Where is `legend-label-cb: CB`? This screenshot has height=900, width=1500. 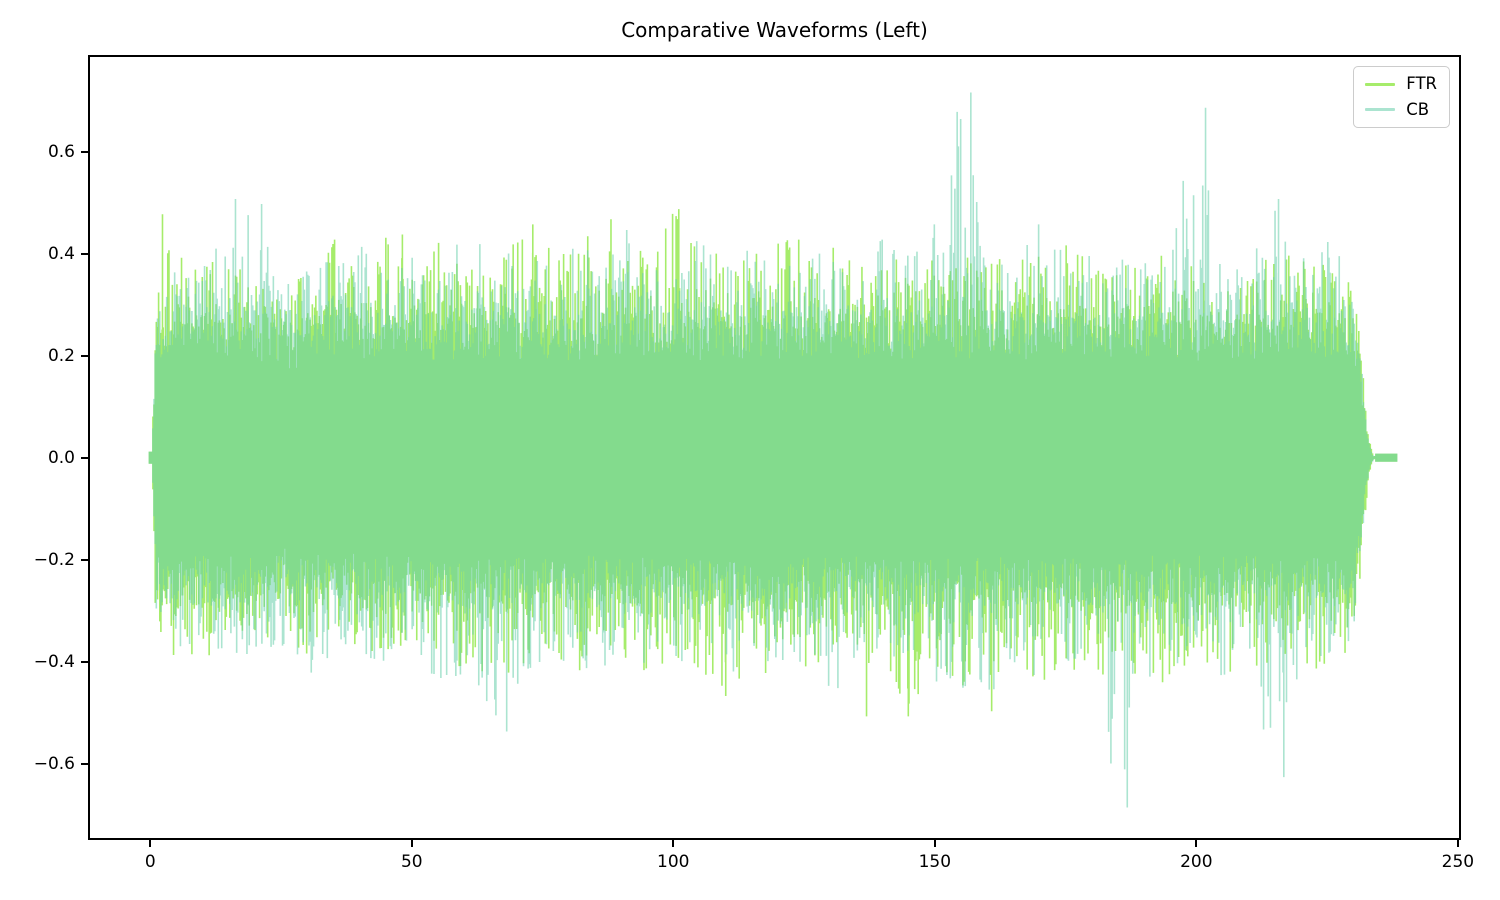
legend-label-cb: CB is located at coordinates (1418, 109).